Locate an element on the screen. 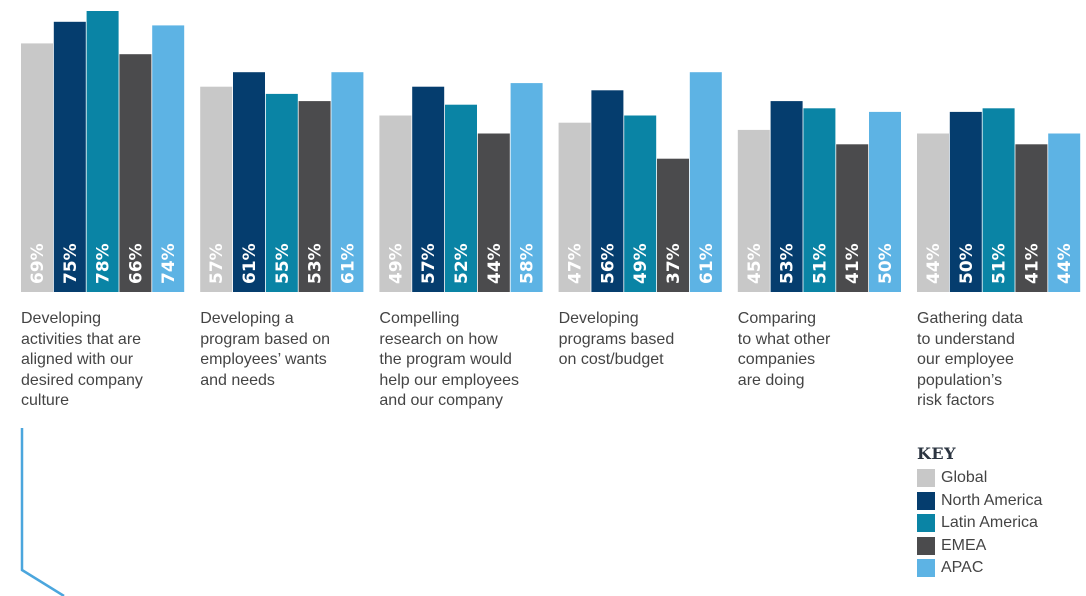 Image resolution: width=1086 pixels, height=596 pixels. category-label-line: companies is located at coordinates (776, 359).